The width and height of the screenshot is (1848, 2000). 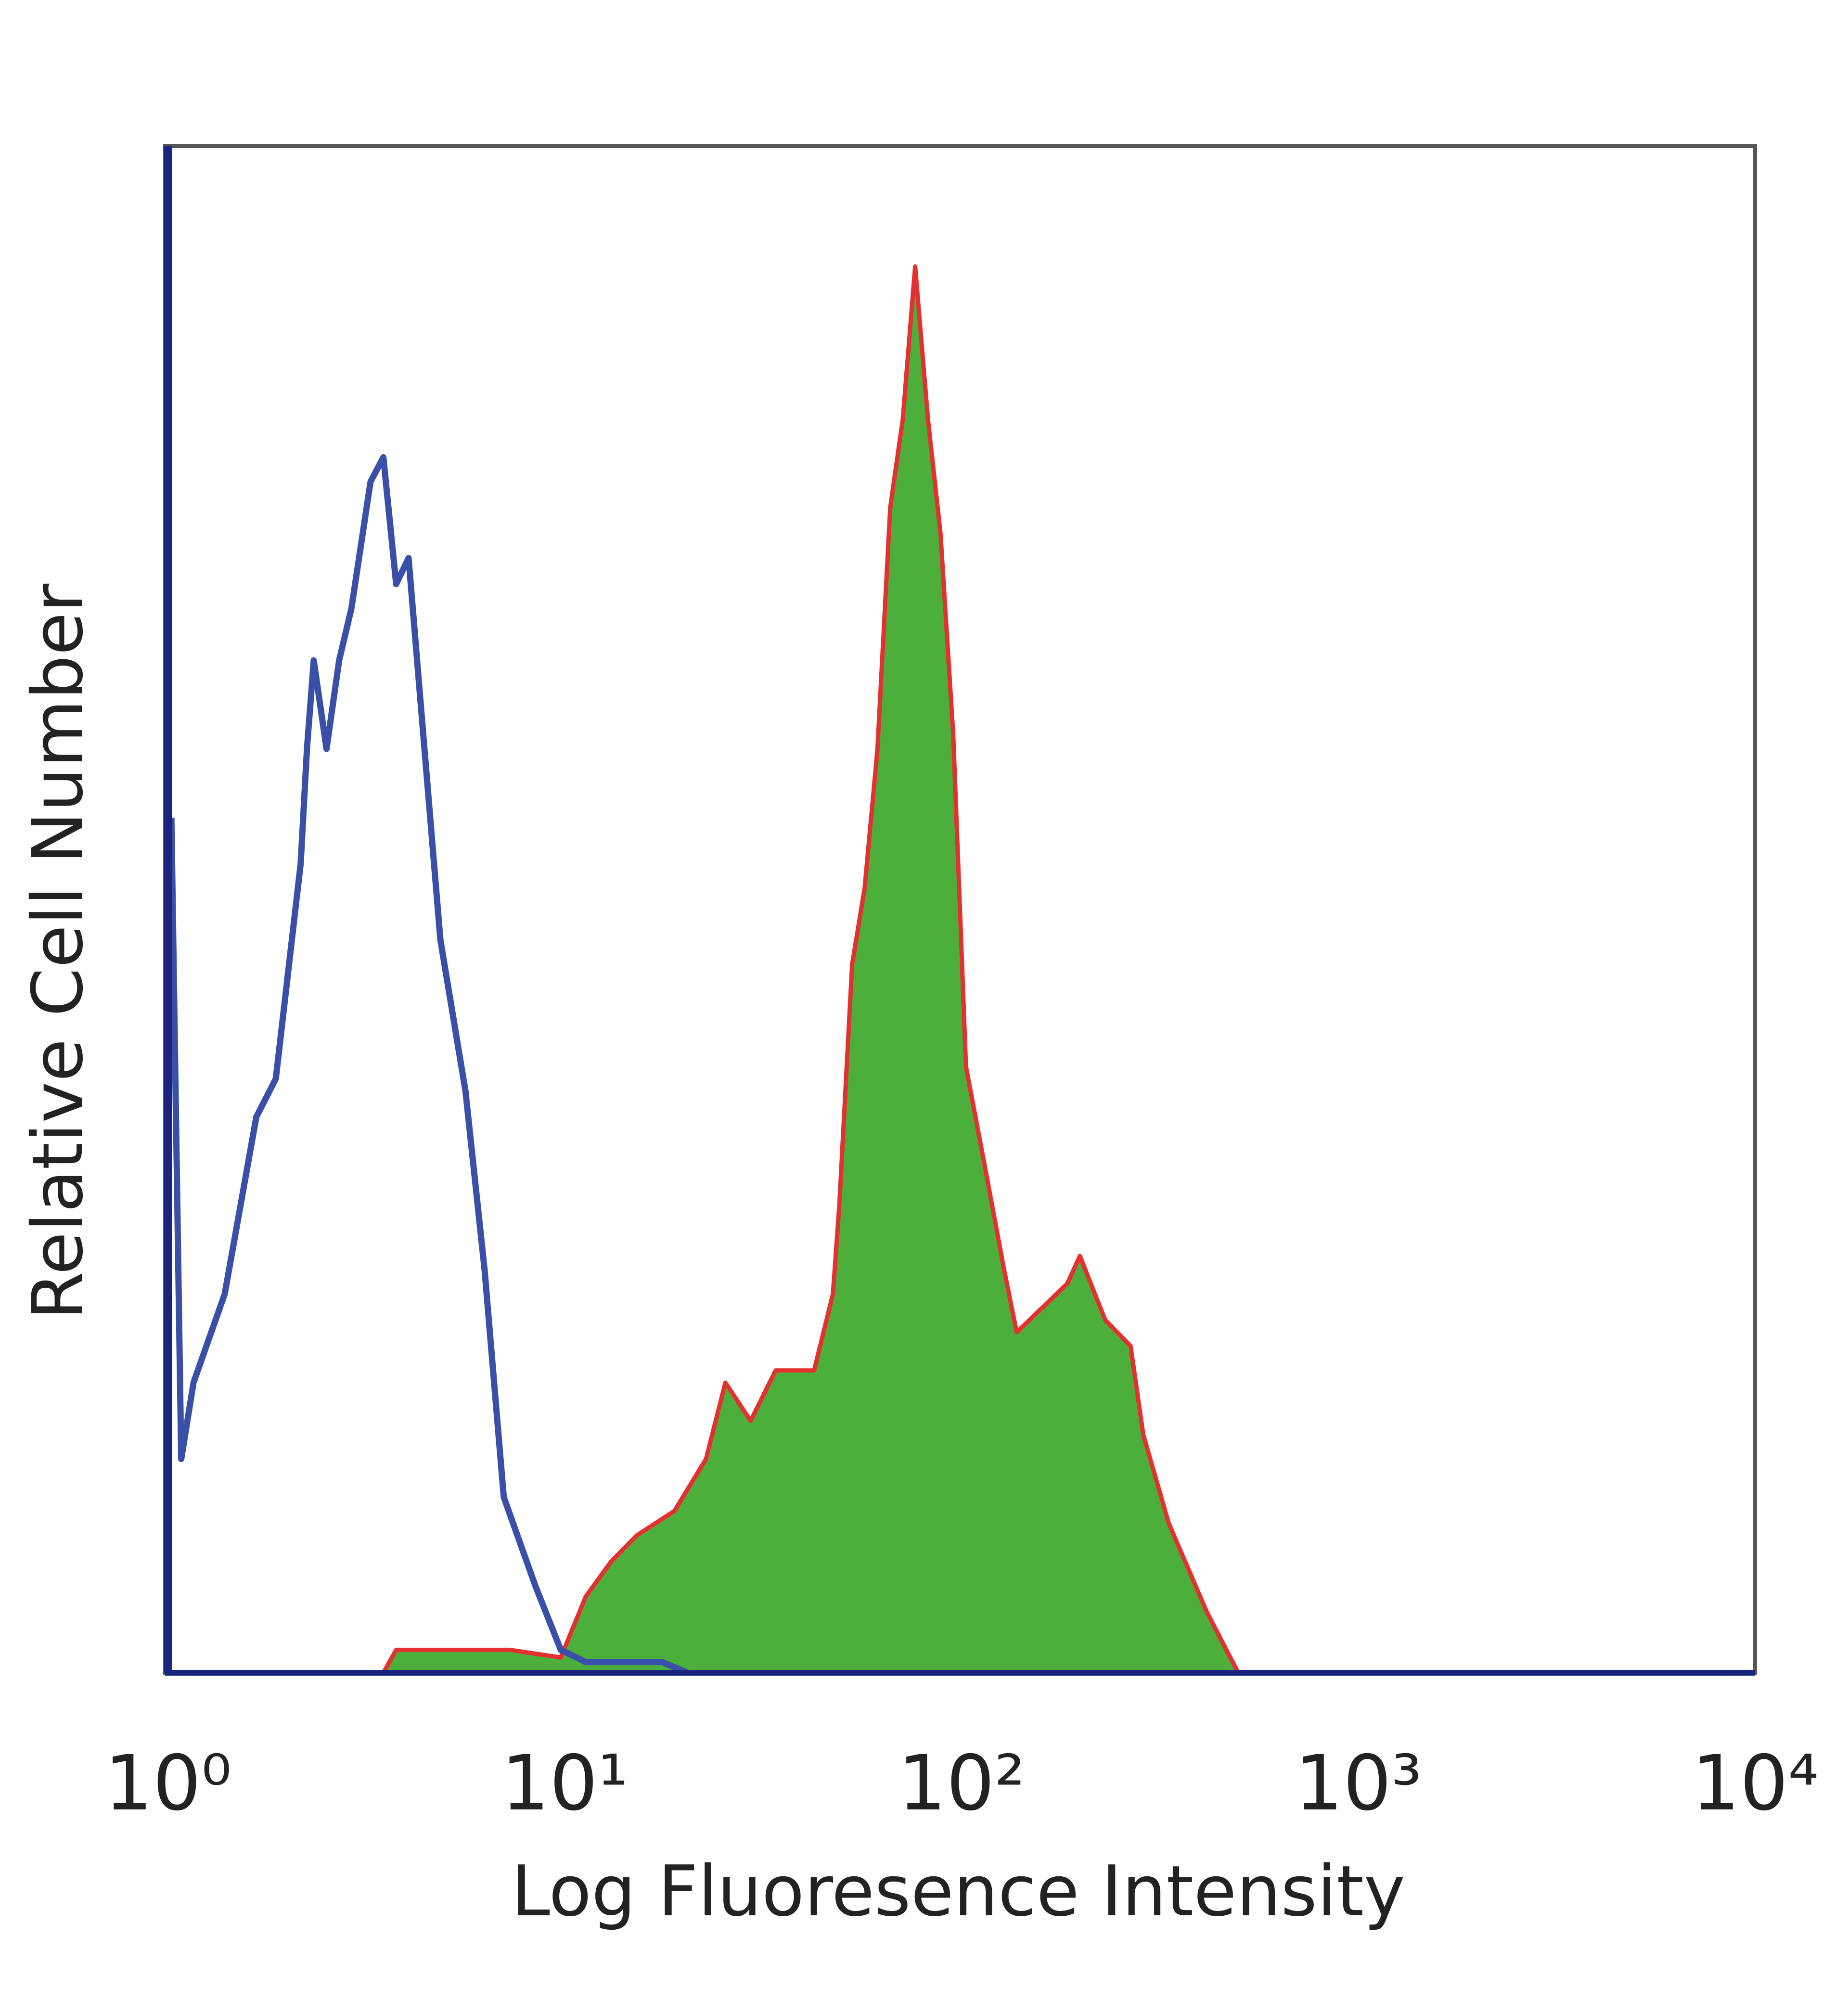 What do you see at coordinates (58, 951) in the screenshot?
I see `y-axis-label: Relative Cell Number` at bounding box center [58, 951].